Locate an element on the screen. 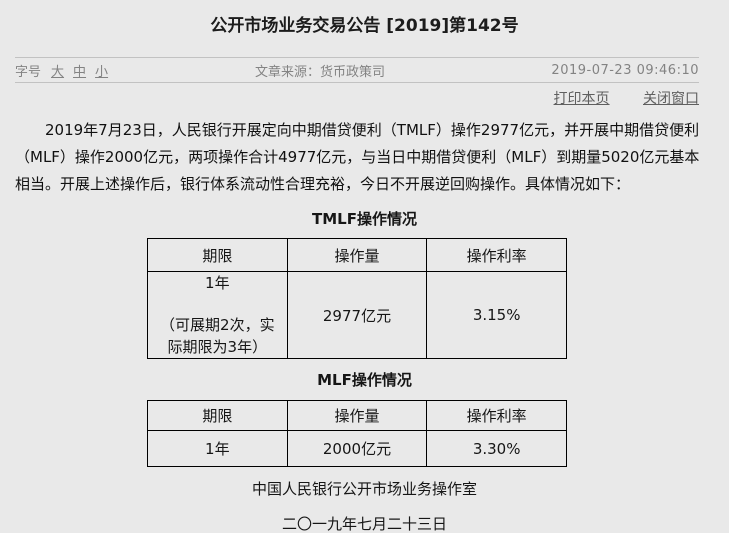  font-size-label: 字号 is located at coordinates (28, 72).